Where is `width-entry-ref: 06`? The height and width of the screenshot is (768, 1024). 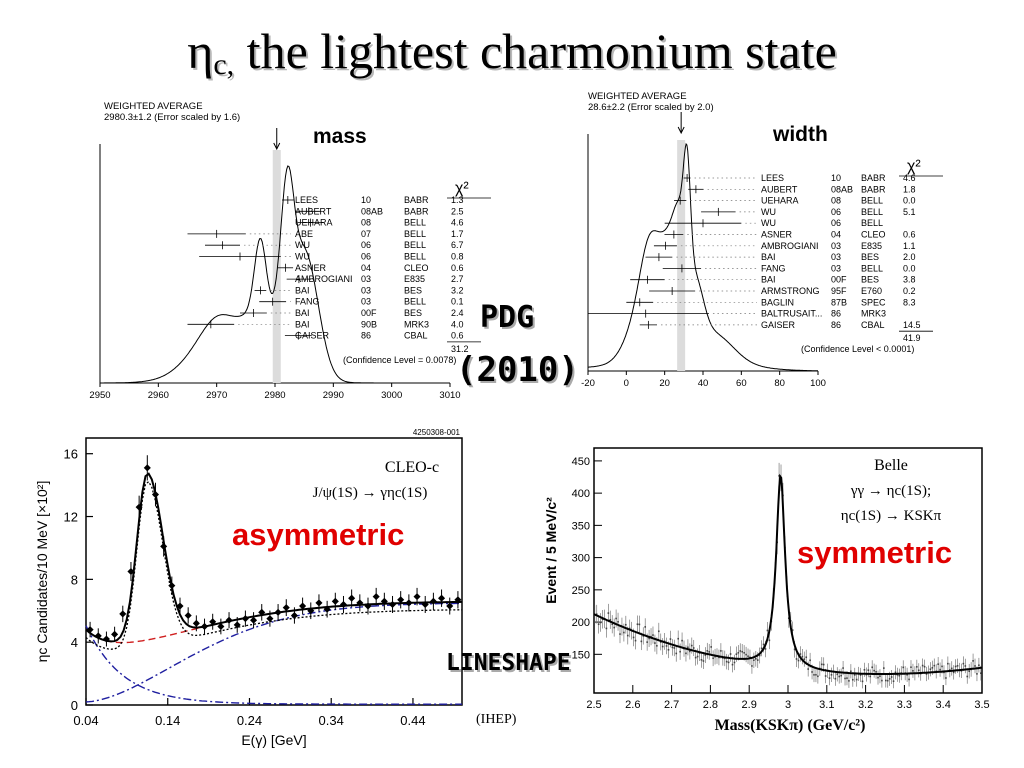
width-entry-ref: 06 is located at coordinates (836, 223).